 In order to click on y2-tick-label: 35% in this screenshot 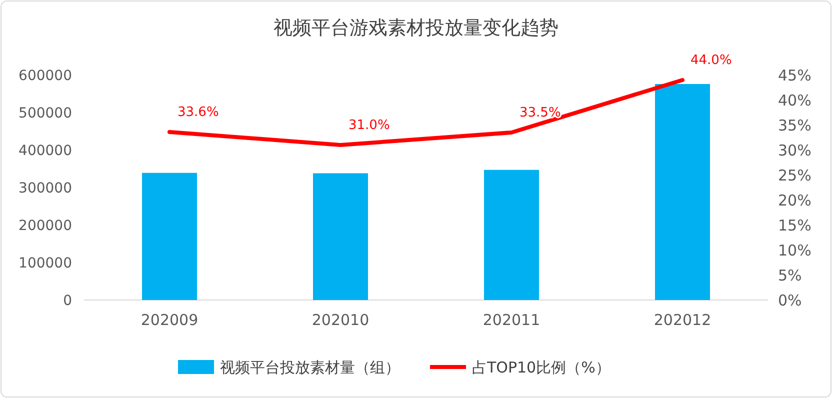, I will do `click(795, 125)`.